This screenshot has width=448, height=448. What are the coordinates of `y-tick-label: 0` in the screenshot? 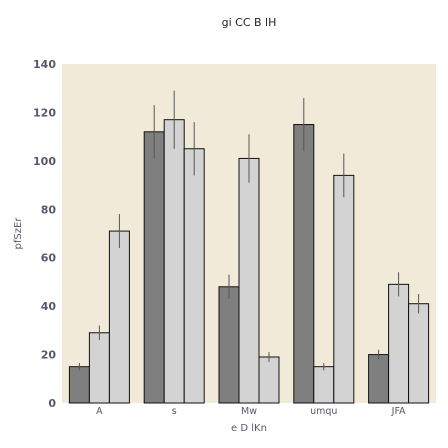 It's located at (52, 403).